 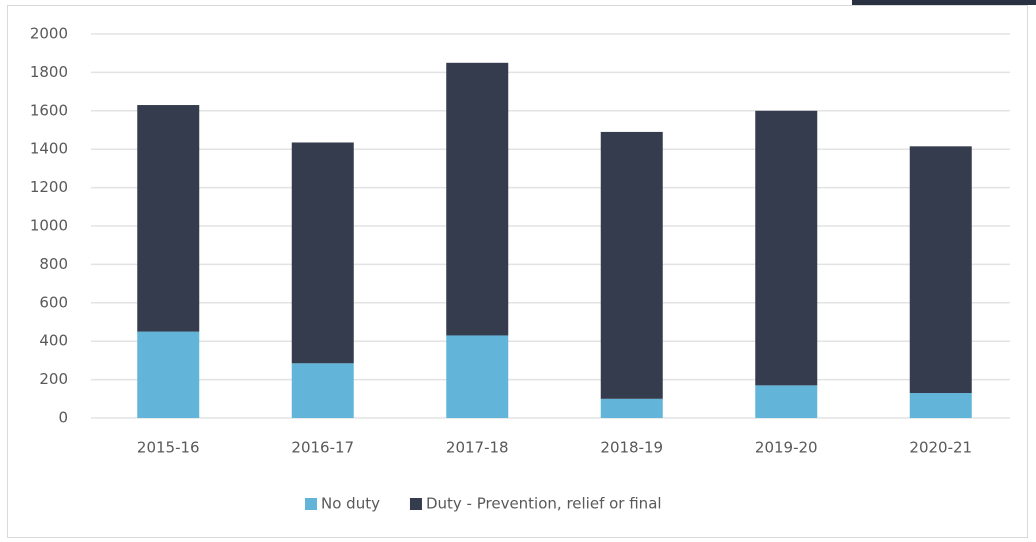 What do you see at coordinates (63, 418) in the screenshot?
I see `y-tick-label: 0` at bounding box center [63, 418].